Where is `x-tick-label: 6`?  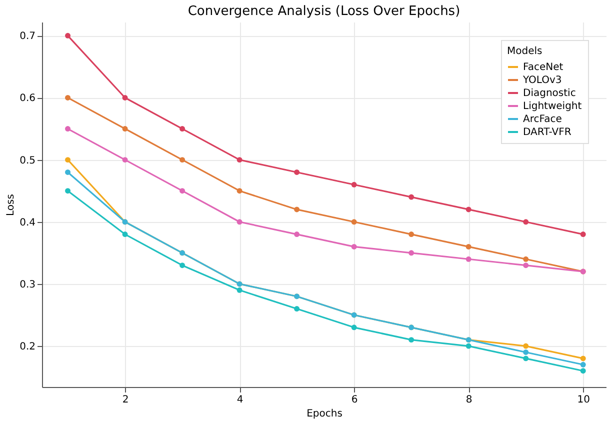 x-tick-label: 6 is located at coordinates (354, 400).